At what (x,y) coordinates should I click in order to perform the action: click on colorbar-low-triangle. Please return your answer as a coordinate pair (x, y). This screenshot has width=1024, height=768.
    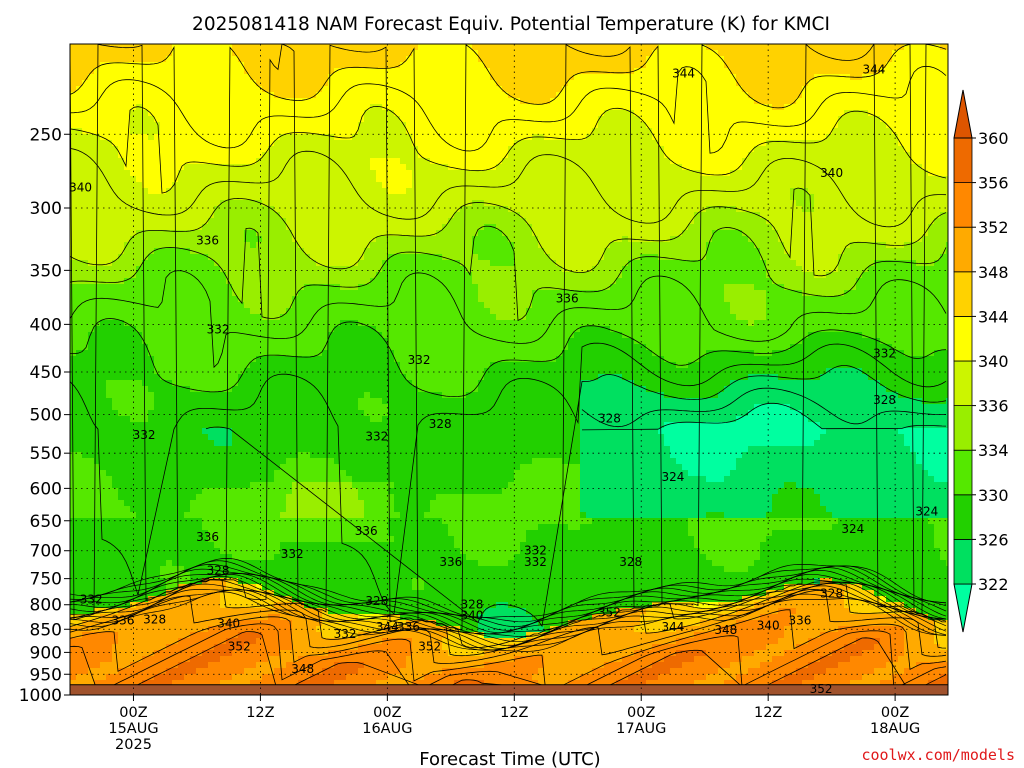
    Looking at the image, I should click on (963, 608).